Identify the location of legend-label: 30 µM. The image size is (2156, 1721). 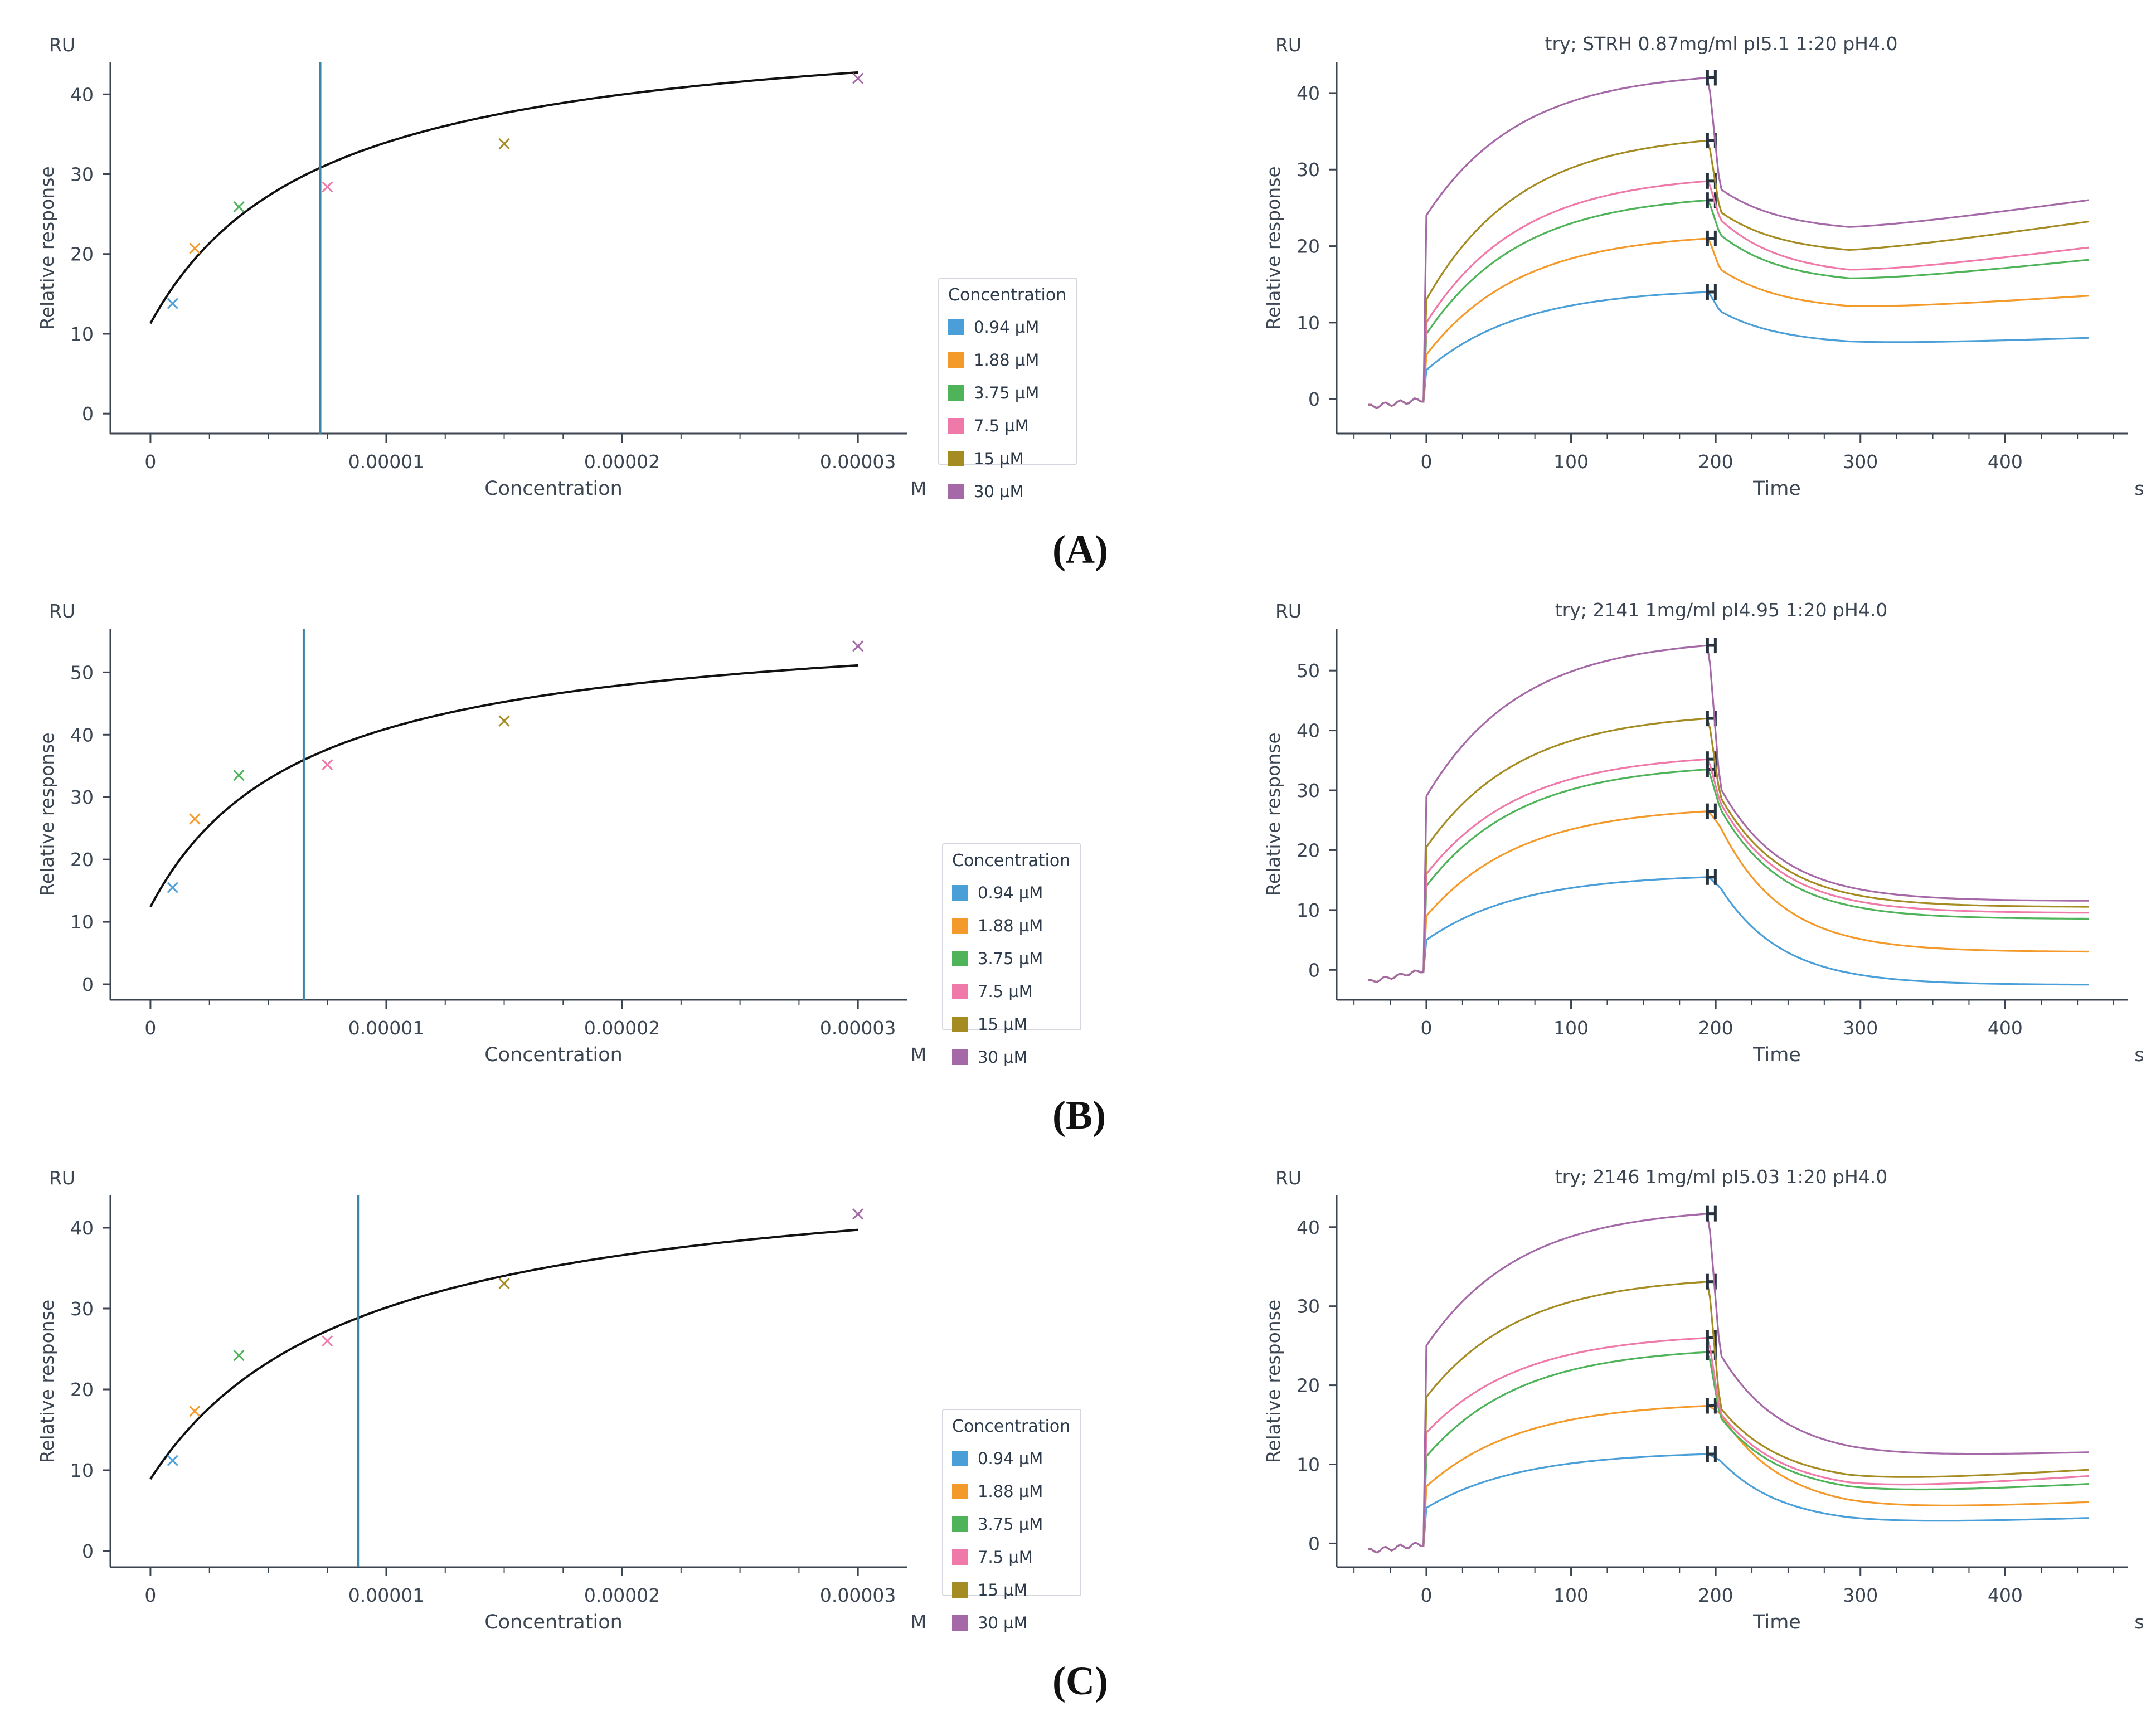
(1003, 1622).